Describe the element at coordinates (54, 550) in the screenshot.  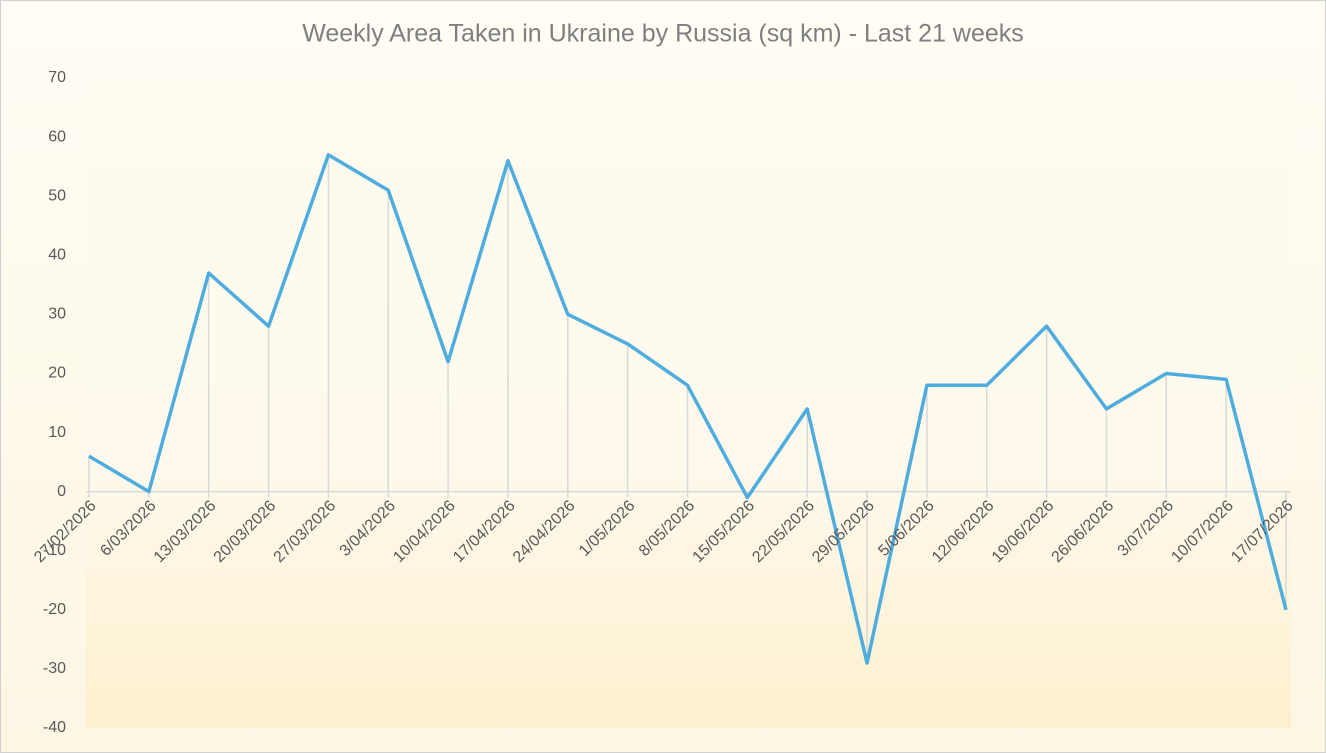
I see `y-tick-label: -10` at that location.